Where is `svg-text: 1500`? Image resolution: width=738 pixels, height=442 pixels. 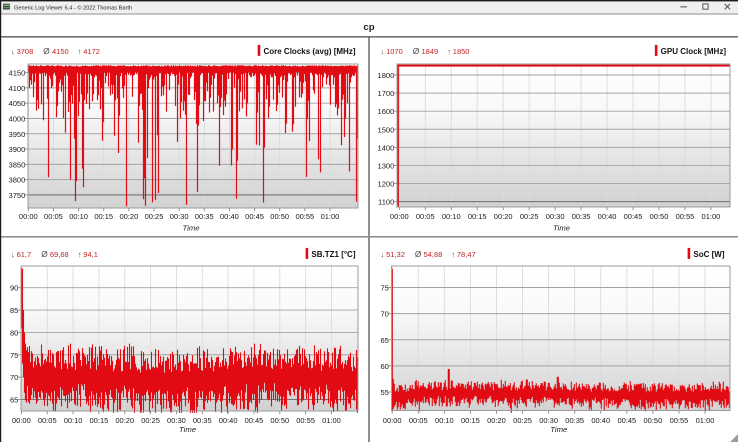 svg-text: 1500 is located at coordinates (385, 129).